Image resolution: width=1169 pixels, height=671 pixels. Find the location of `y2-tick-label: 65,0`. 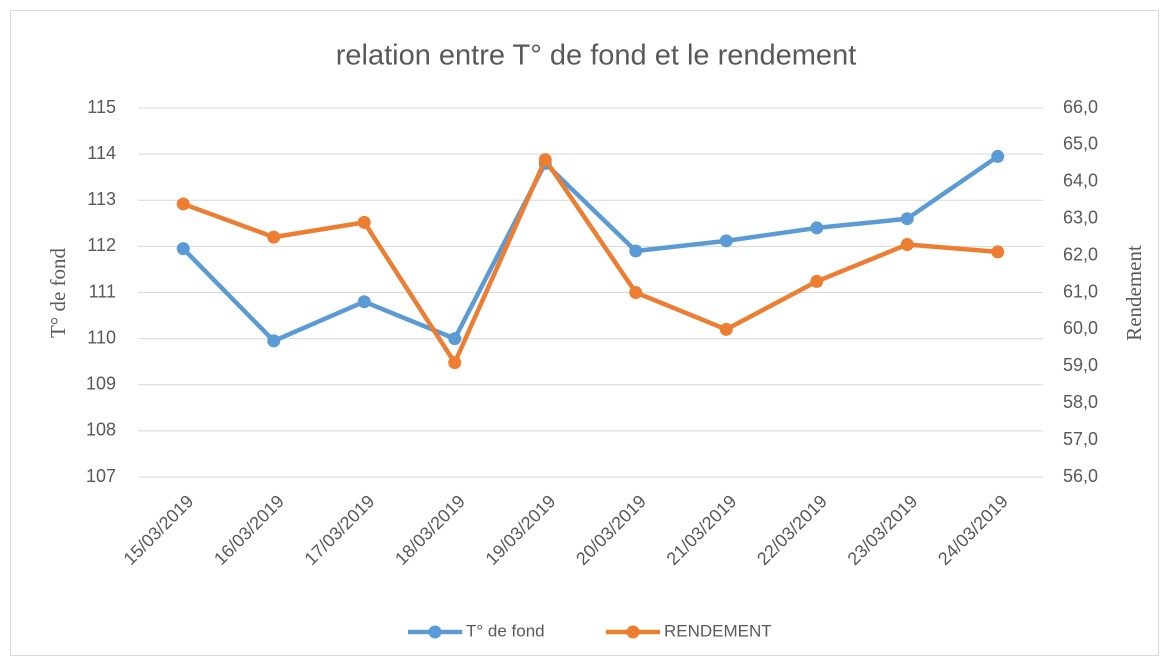

y2-tick-label: 65,0 is located at coordinates (1080, 144).